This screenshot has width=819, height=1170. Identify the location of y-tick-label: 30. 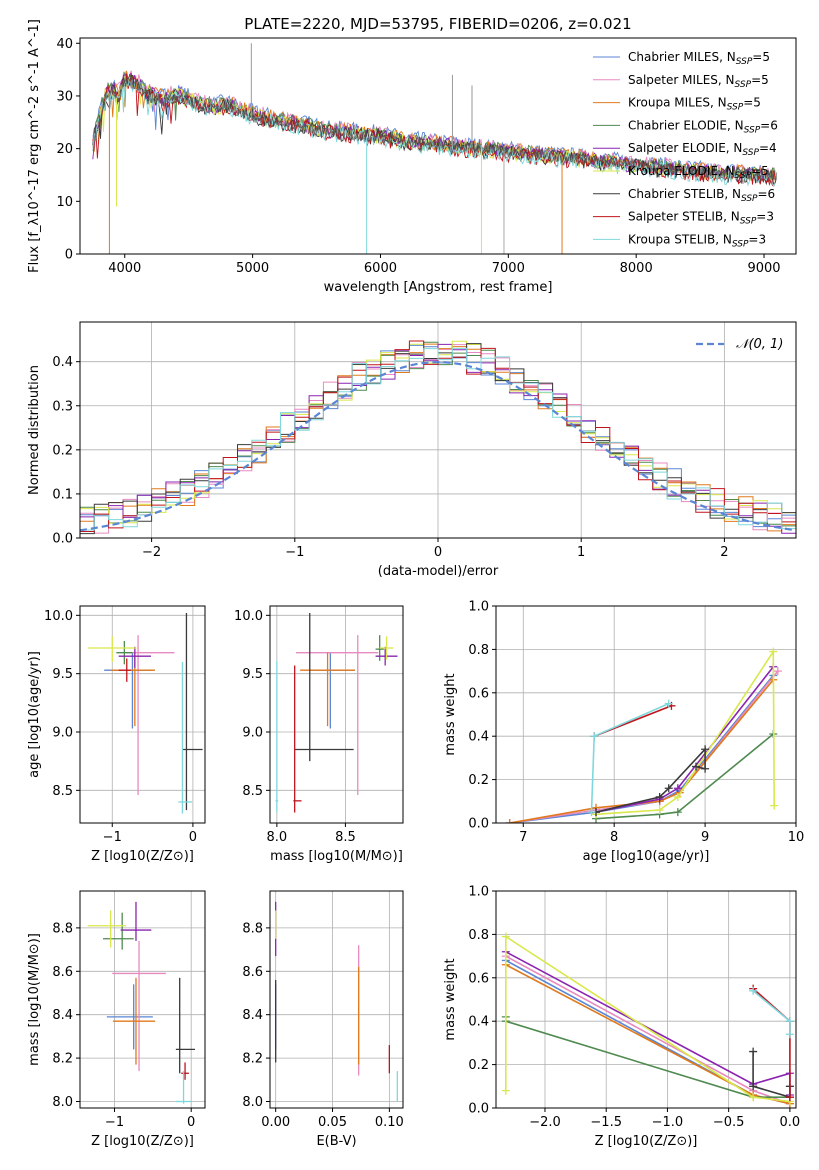
(64, 96).